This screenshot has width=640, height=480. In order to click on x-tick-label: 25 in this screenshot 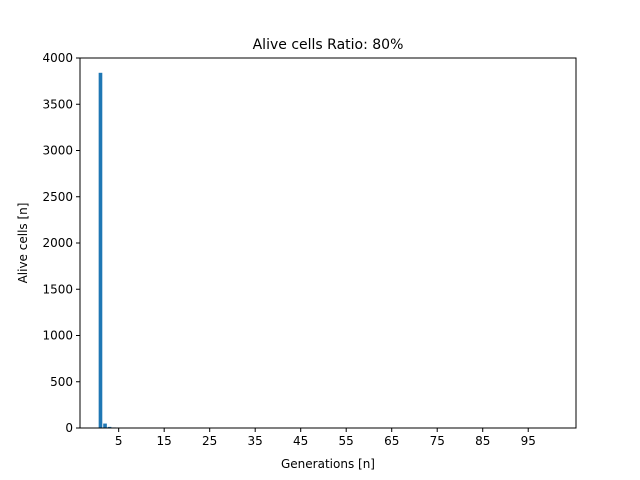, I will do `click(209, 441)`.